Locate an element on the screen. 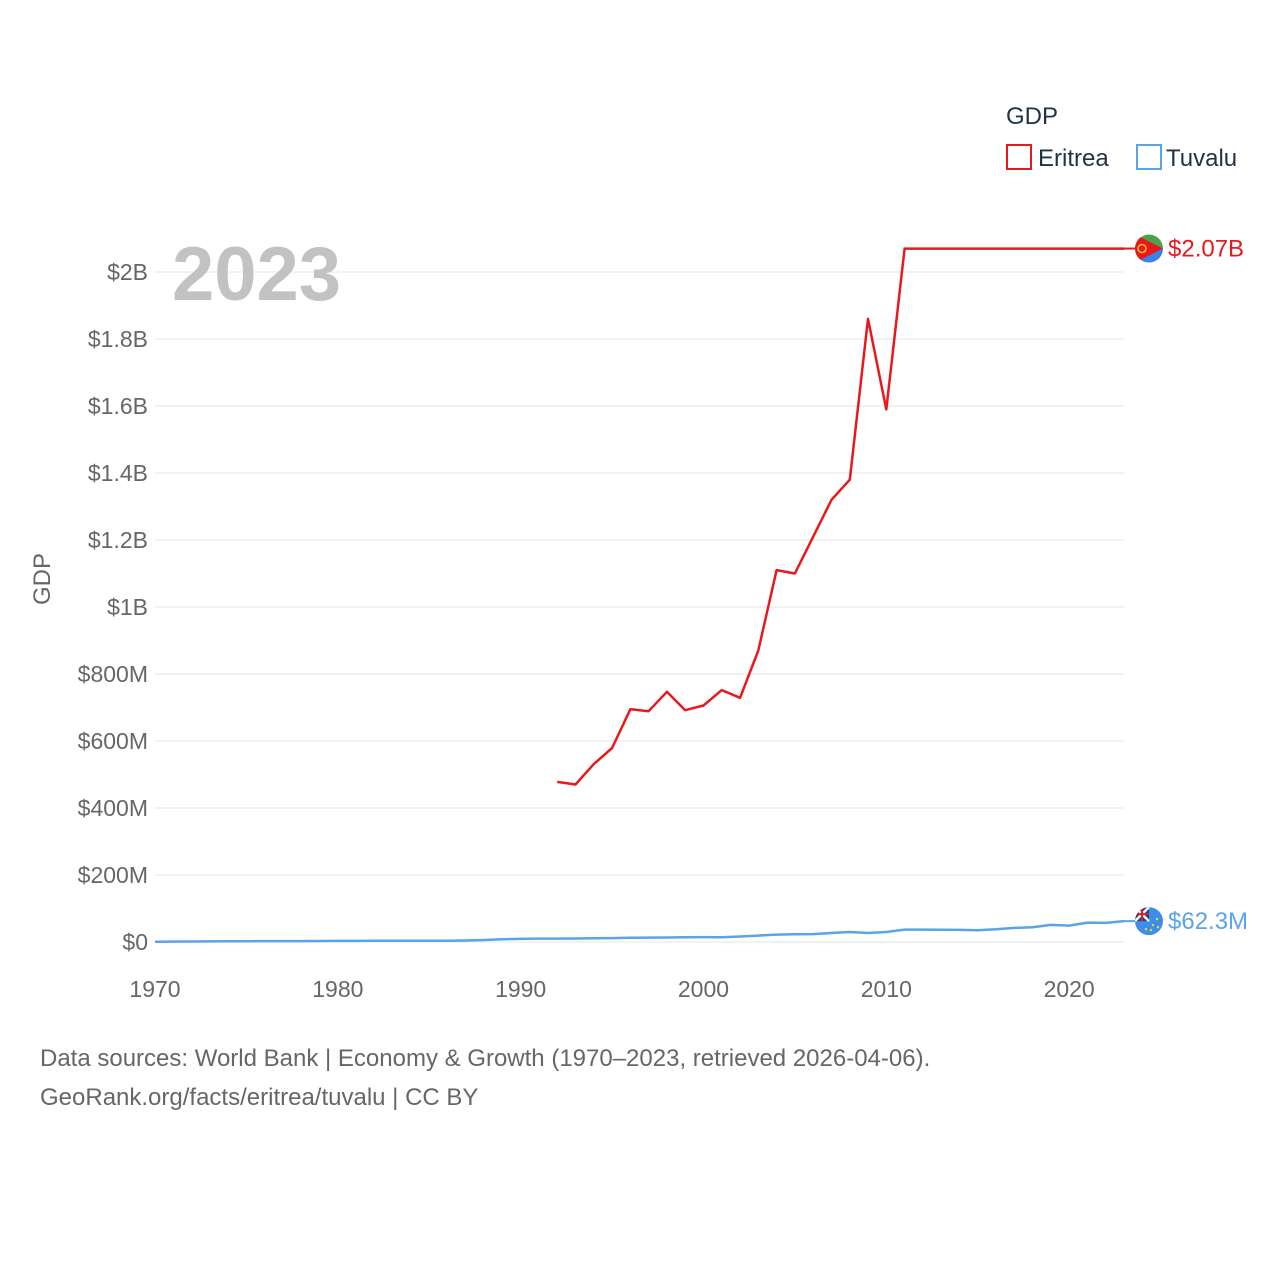 The image size is (1280, 1280). end-value-label-eritrea: $2.07B is located at coordinates (1206, 249).